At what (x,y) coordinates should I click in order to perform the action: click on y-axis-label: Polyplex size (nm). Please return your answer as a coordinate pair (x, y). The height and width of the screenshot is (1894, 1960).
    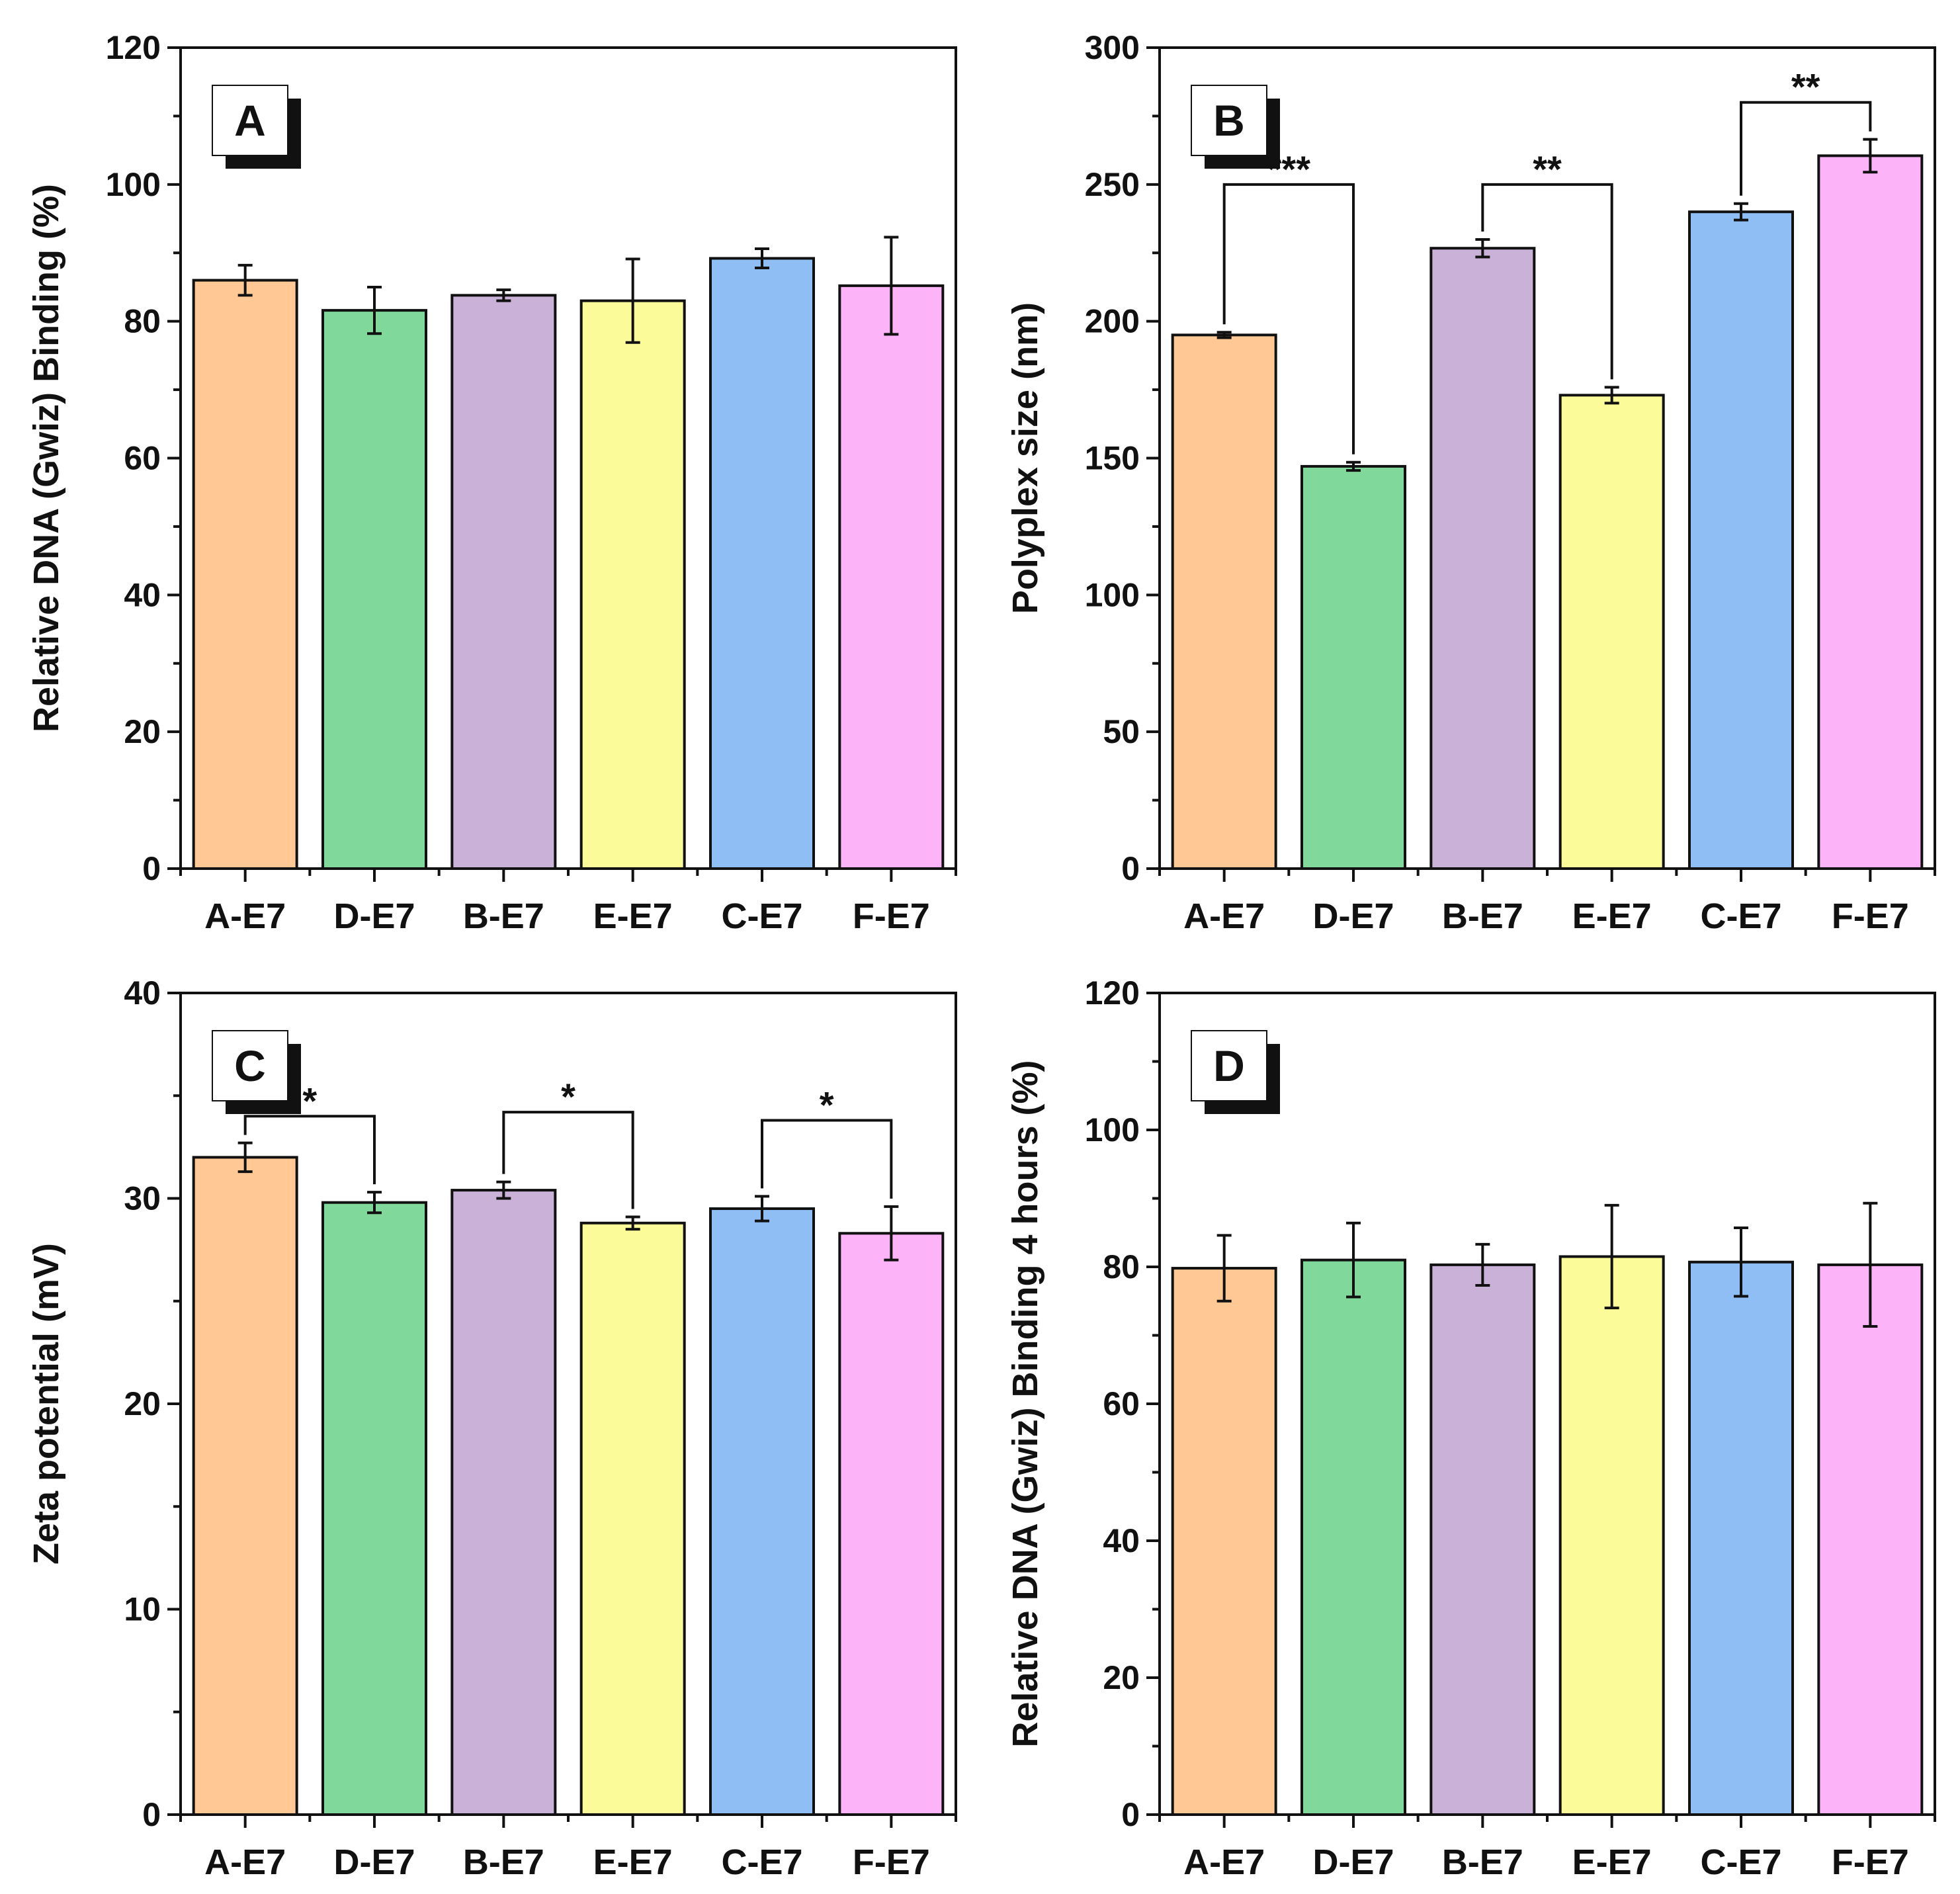
    Looking at the image, I should click on (1025, 458).